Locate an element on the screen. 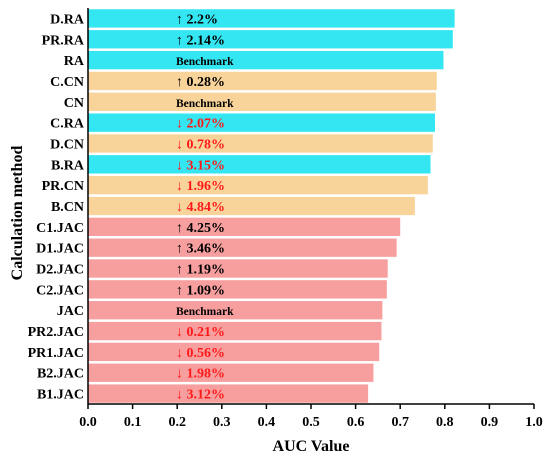 The height and width of the screenshot is (457, 550). bar-label-b2-jac: ↓ 1.98% is located at coordinates (200, 374).